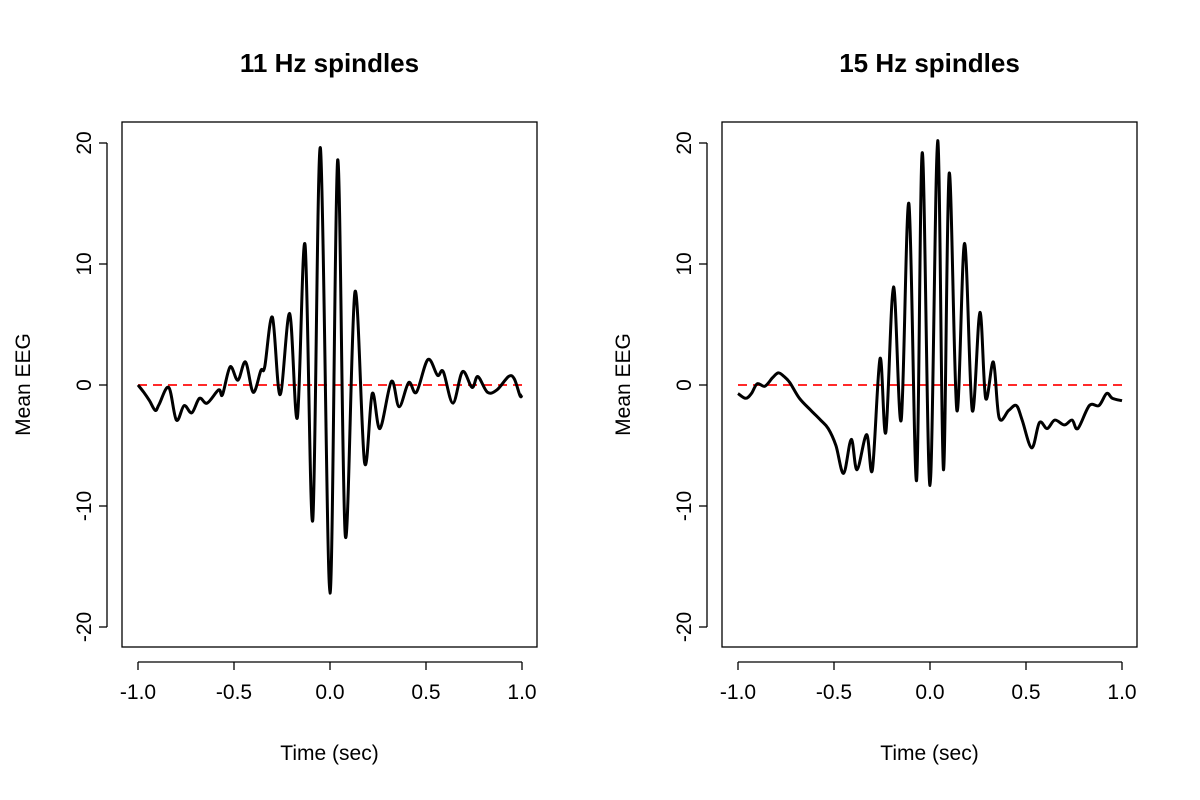 This screenshot has height=800, width=1200. What do you see at coordinates (930, 313) in the screenshot?
I see `eeg-series-line` at bounding box center [930, 313].